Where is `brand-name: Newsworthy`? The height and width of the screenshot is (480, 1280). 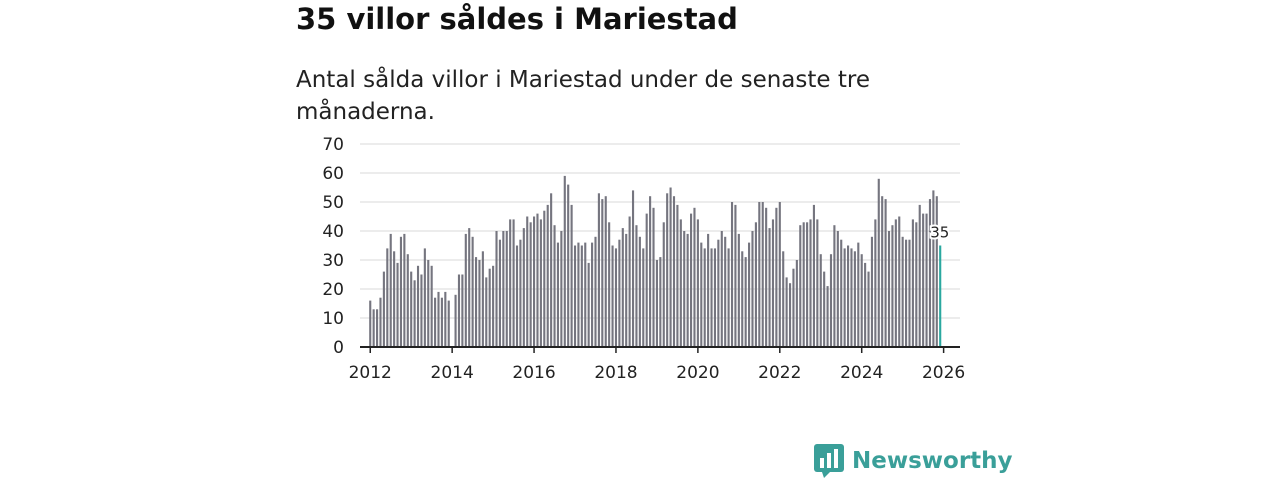
brand-name: Newsworthy is located at coordinates (932, 461).